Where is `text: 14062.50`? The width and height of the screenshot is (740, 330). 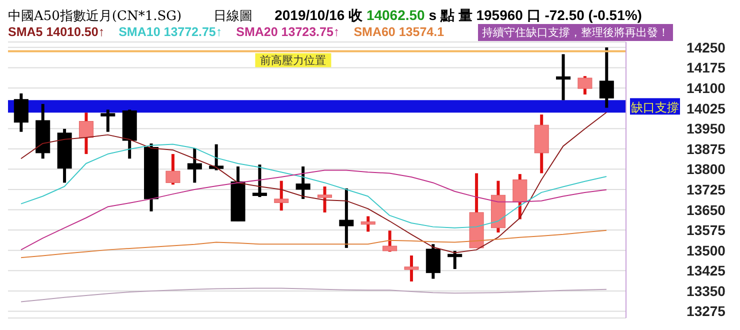
text: 14062.50 is located at coordinates (395, 15).